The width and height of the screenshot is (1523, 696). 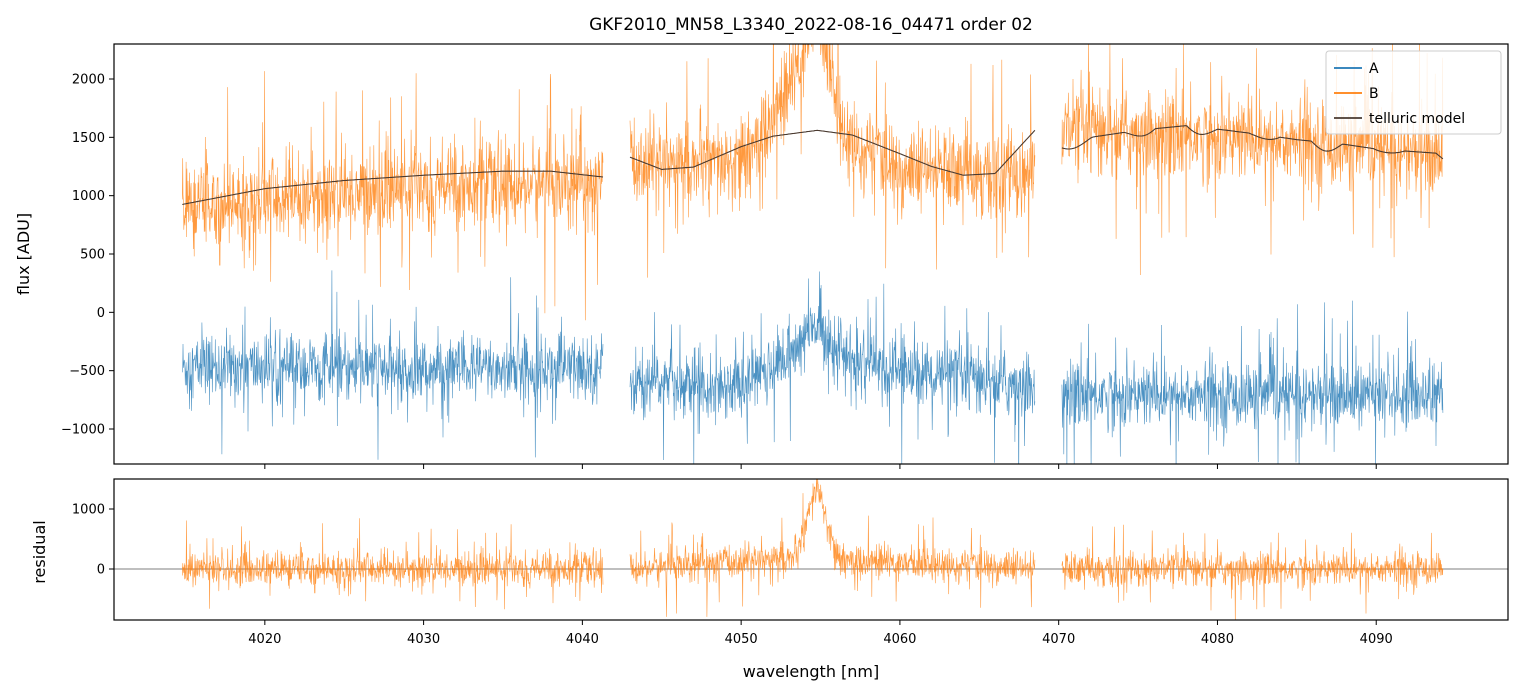 I want to click on x-tick-label: 4040, so click(x=582, y=639).